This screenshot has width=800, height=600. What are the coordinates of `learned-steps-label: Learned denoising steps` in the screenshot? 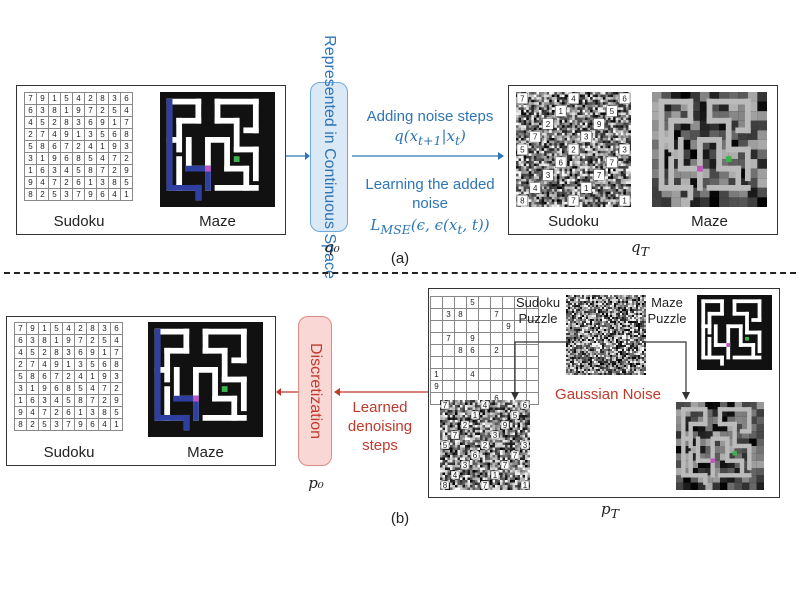 It's located at (380, 426).